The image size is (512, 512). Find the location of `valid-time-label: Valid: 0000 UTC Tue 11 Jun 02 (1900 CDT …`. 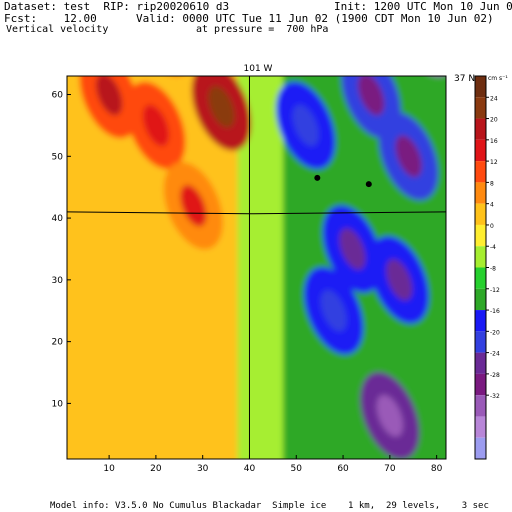

valid-time-label: Valid: 0000 UTC Tue 11 Jun 02 (1900 CDT … is located at coordinates (315, 18).